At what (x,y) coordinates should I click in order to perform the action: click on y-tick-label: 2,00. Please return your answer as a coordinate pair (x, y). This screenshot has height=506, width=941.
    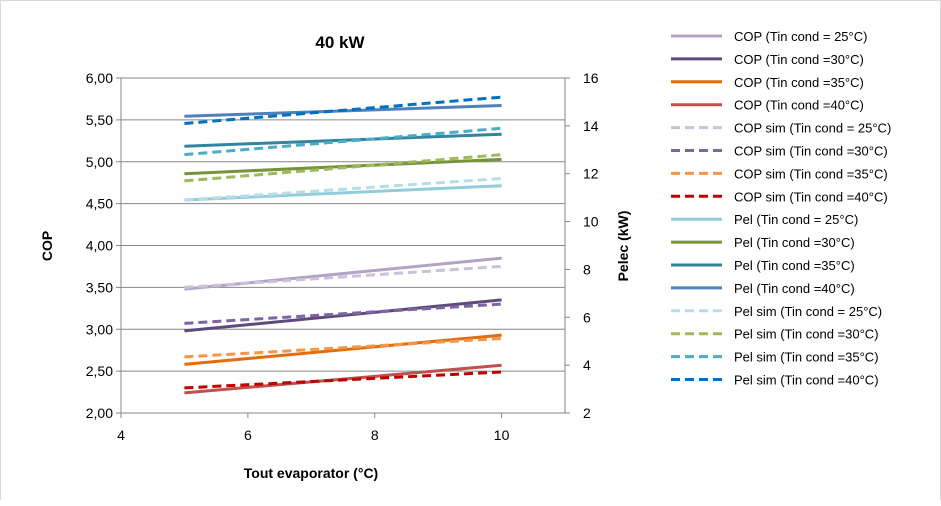
    Looking at the image, I should click on (99, 413).